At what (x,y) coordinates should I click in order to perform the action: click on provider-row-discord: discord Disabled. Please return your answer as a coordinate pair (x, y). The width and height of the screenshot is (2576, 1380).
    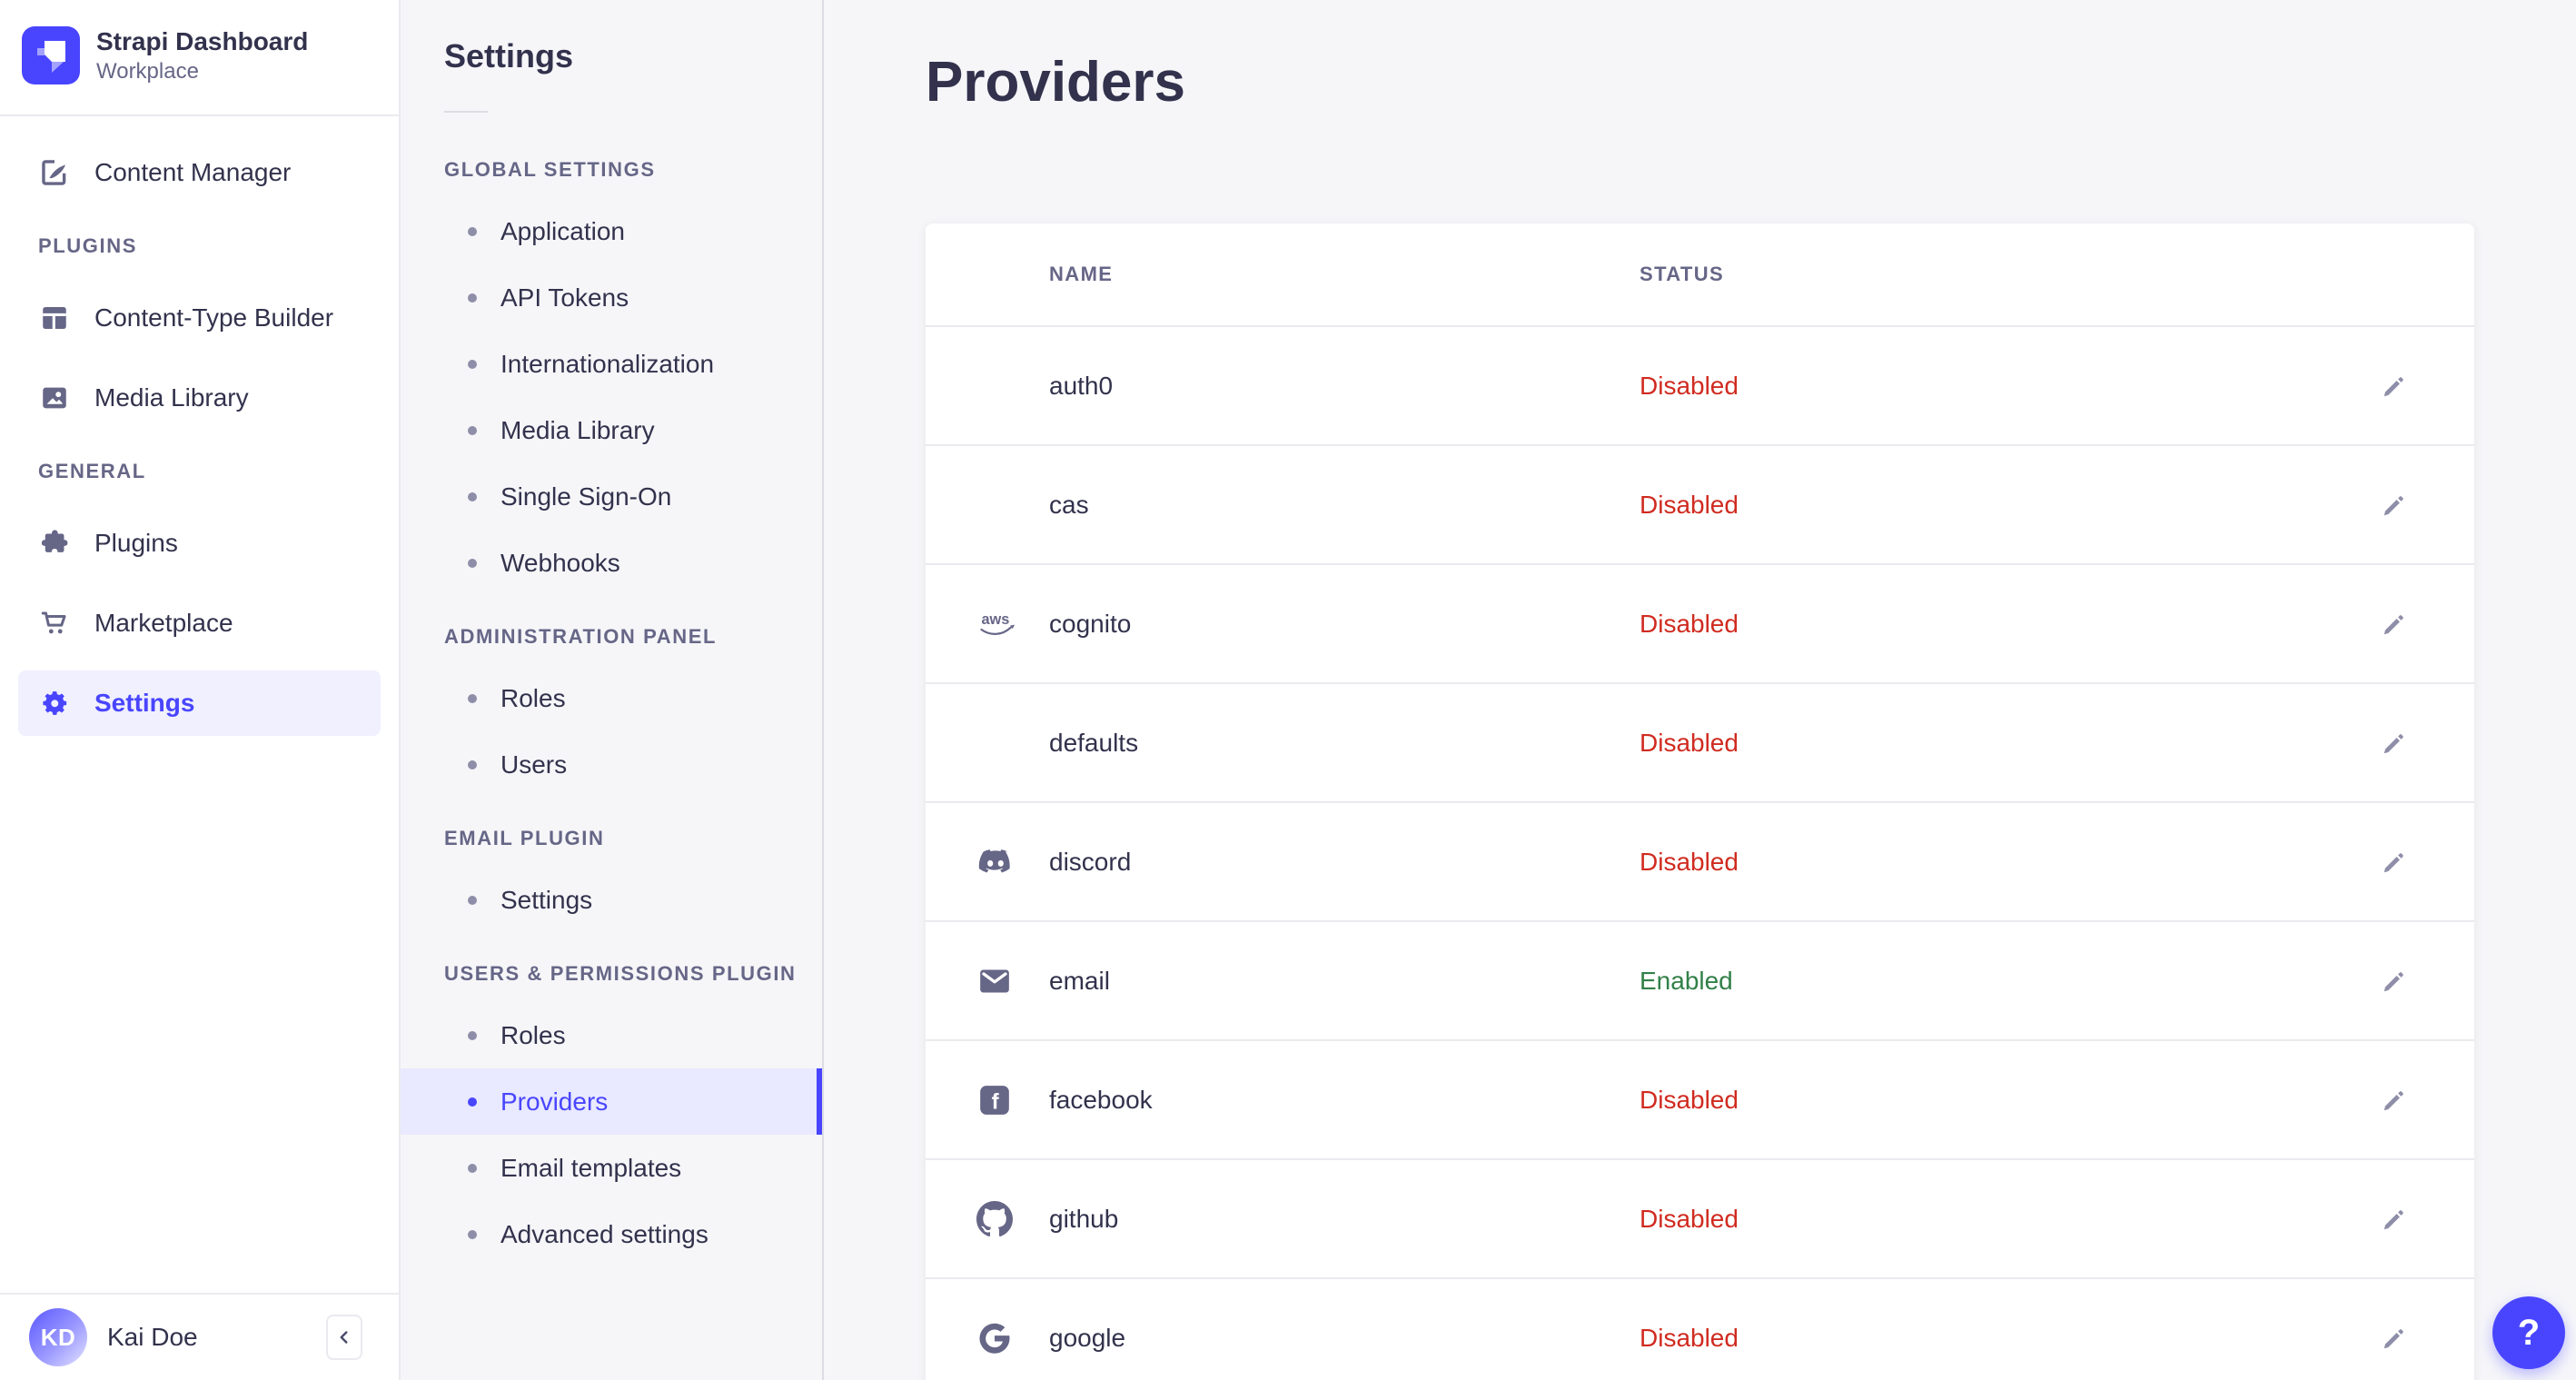
    Looking at the image, I should click on (1700, 860).